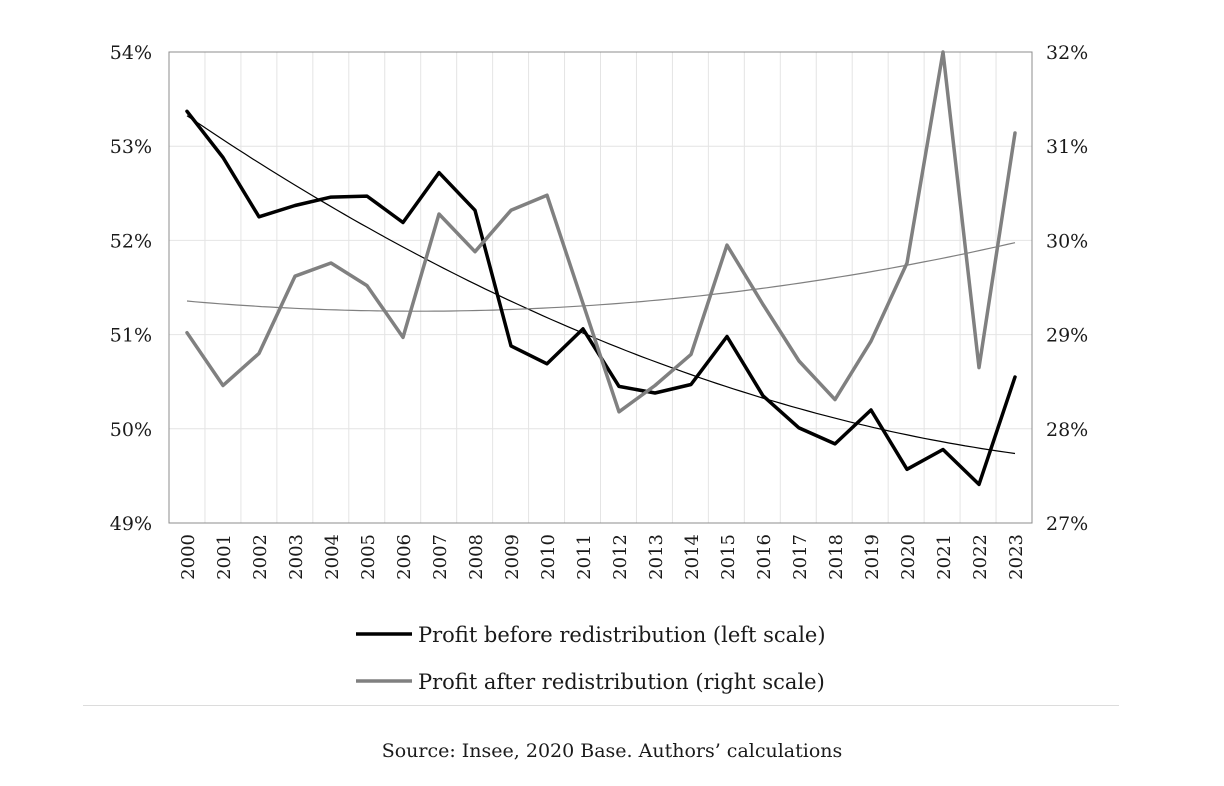 The width and height of the screenshot is (1224, 786). What do you see at coordinates (260, 557) in the screenshot?
I see `x-tick-label: 2002` at bounding box center [260, 557].